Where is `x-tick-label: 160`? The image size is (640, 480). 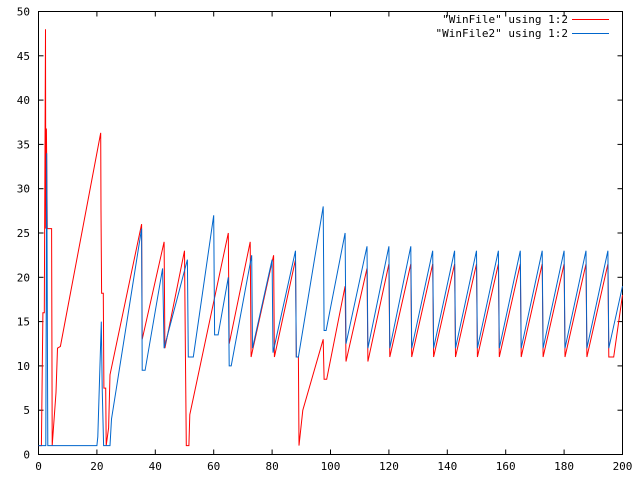
x-tick-label: 160 is located at coordinates (506, 466).